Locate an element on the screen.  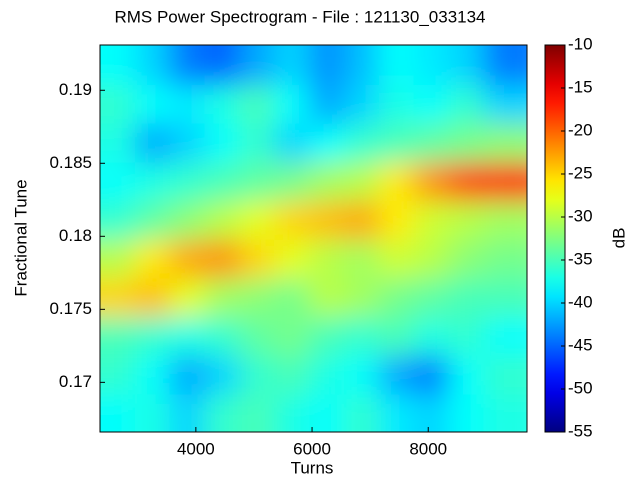
colorbar-tick-label: -55 is located at coordinates (580, 430).